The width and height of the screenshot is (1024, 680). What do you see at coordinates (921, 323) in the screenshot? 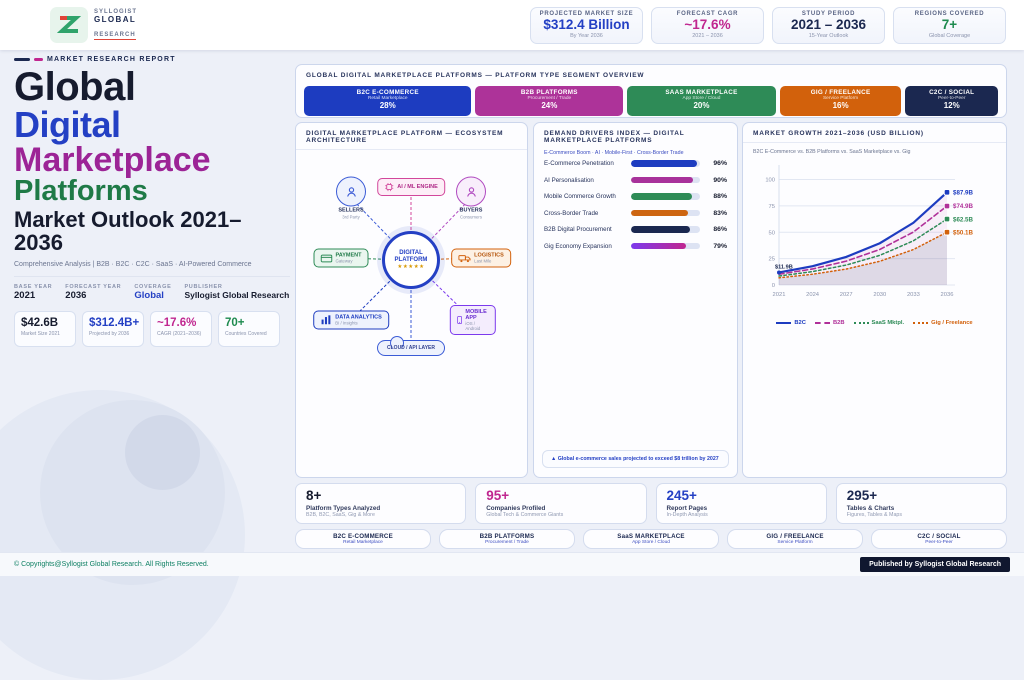
I see `legend-line-dotted-orange` at bounding box center [921, 323].